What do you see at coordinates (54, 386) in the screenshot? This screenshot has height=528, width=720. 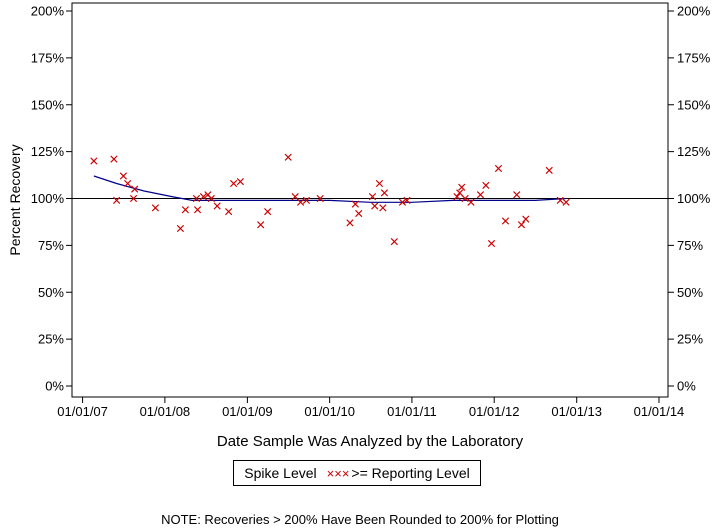 I see `y-tick-label-left: 0%` at bounding box center [54, 386].